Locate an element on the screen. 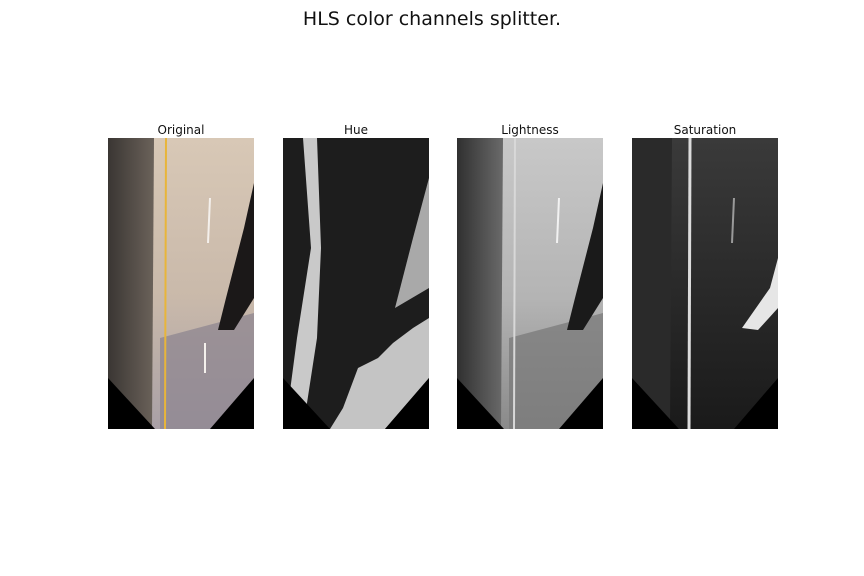 This screenshot has width=864, height=576. hue-image is located at coordinates (356, 283).